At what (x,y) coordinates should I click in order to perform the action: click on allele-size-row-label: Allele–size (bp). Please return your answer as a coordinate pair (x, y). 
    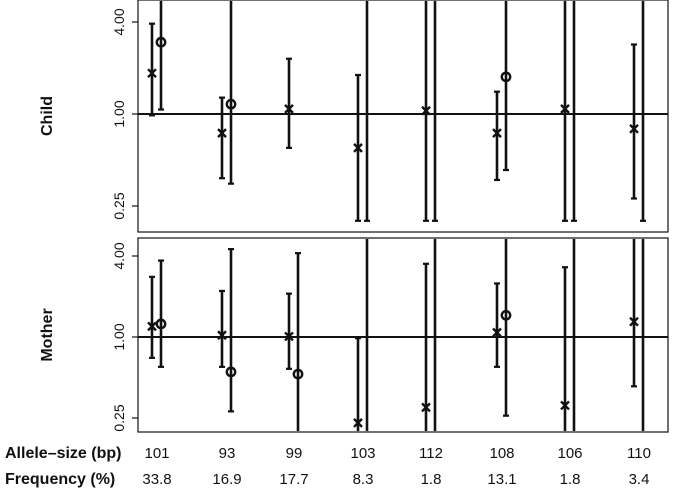
    Looking at the image, I should click on (63, 453).